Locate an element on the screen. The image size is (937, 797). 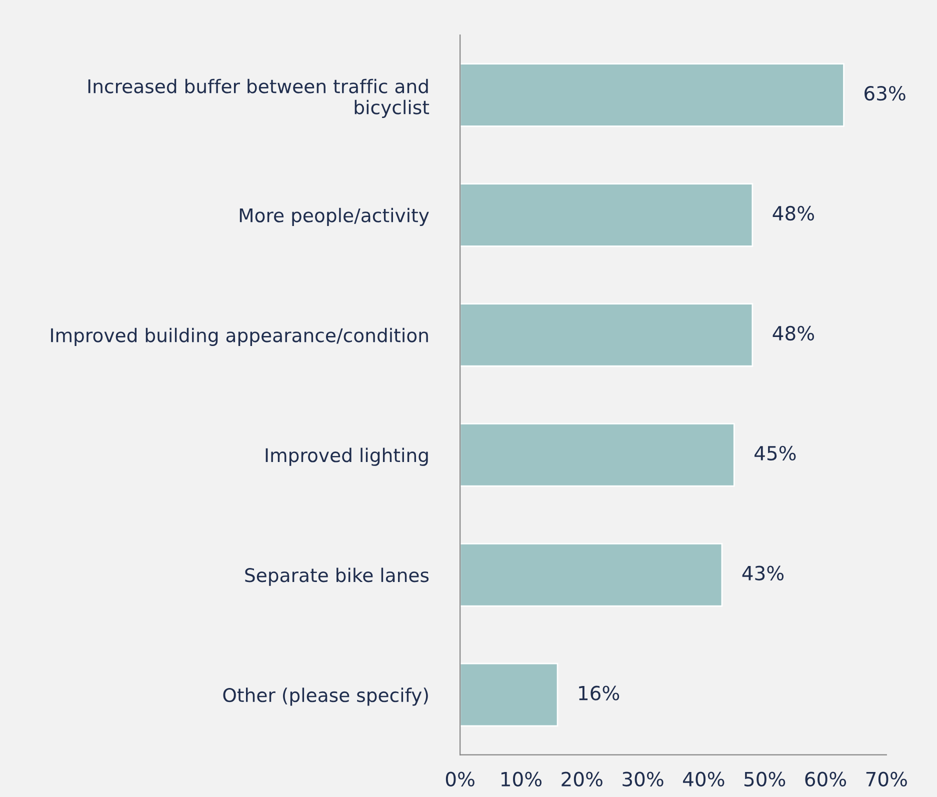
x-tick-label: 50% is located at coordinates (765, 779).